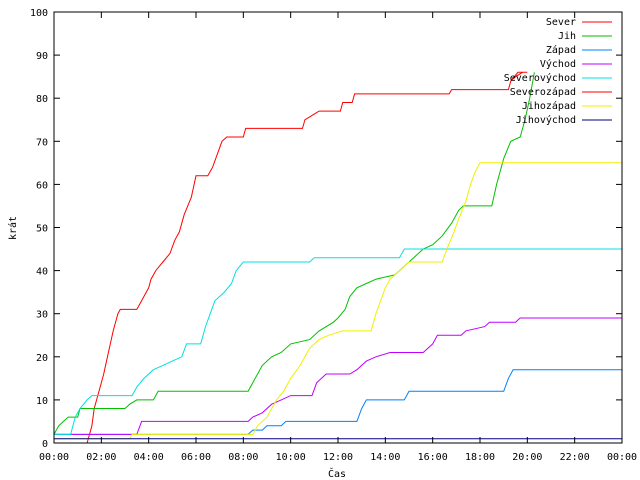 This screenshot has height=480, width=640. I want to click on y-tick-label-8: 80, so click(42, 99).